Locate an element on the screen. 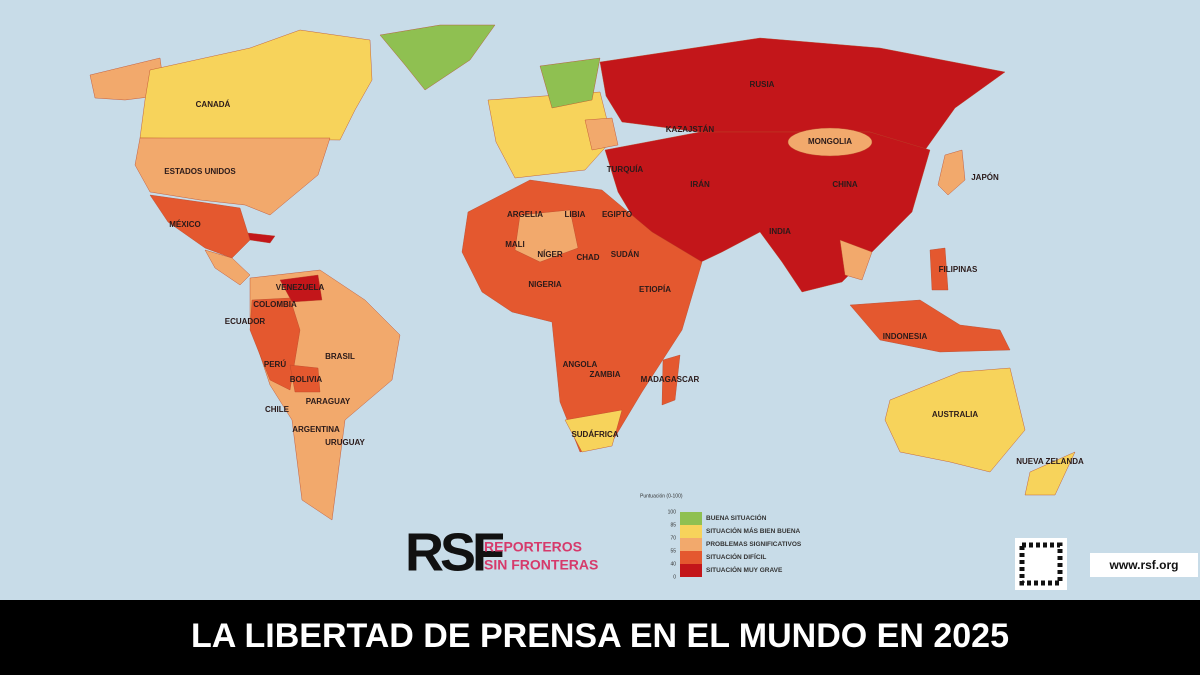 The image size is (1200, 675). mexico is located at coordinates (200, 226).